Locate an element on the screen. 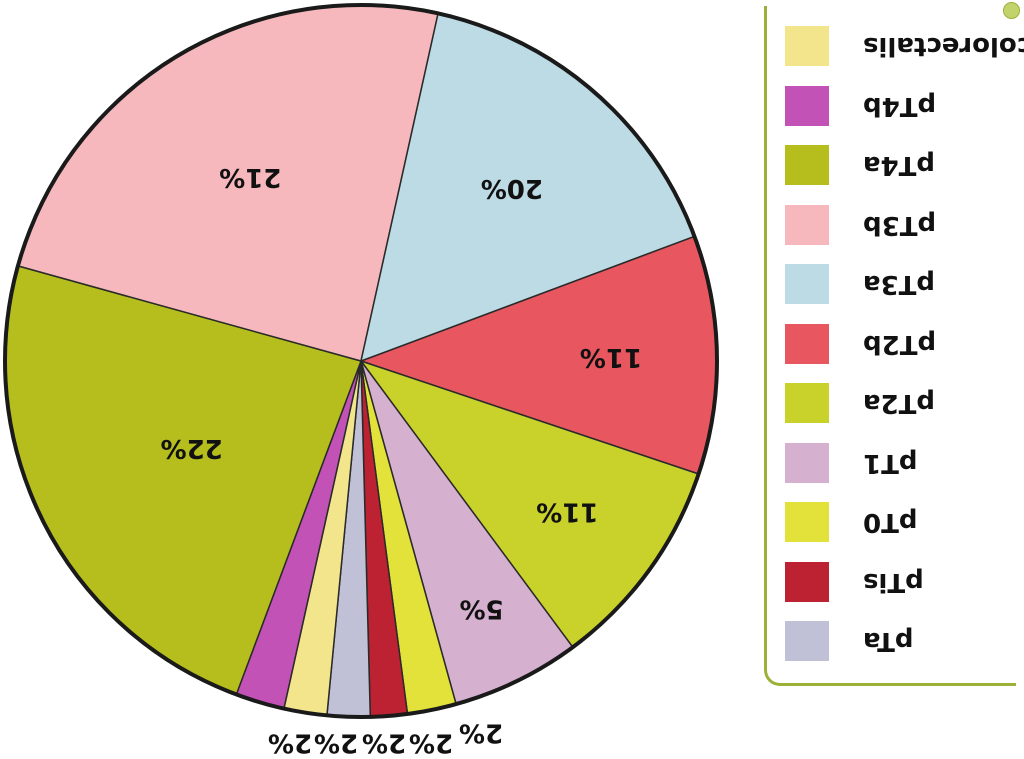 Image resolution: width=1024 pixels, height=759 pixels. legend-item-ptis: pTis is located at coordinates (900, 581).